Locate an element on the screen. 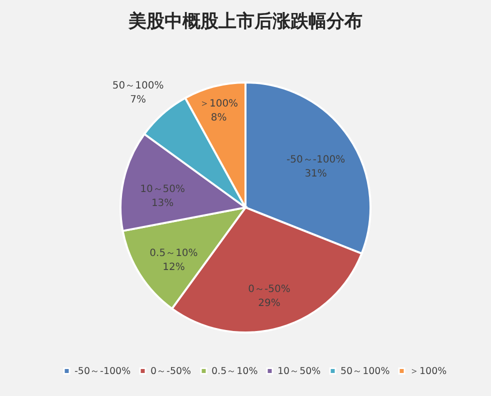 Image resolution: width=491 pixels, height=396 pixels. slice-label: 10～50% is located at coordinates (163, 189).